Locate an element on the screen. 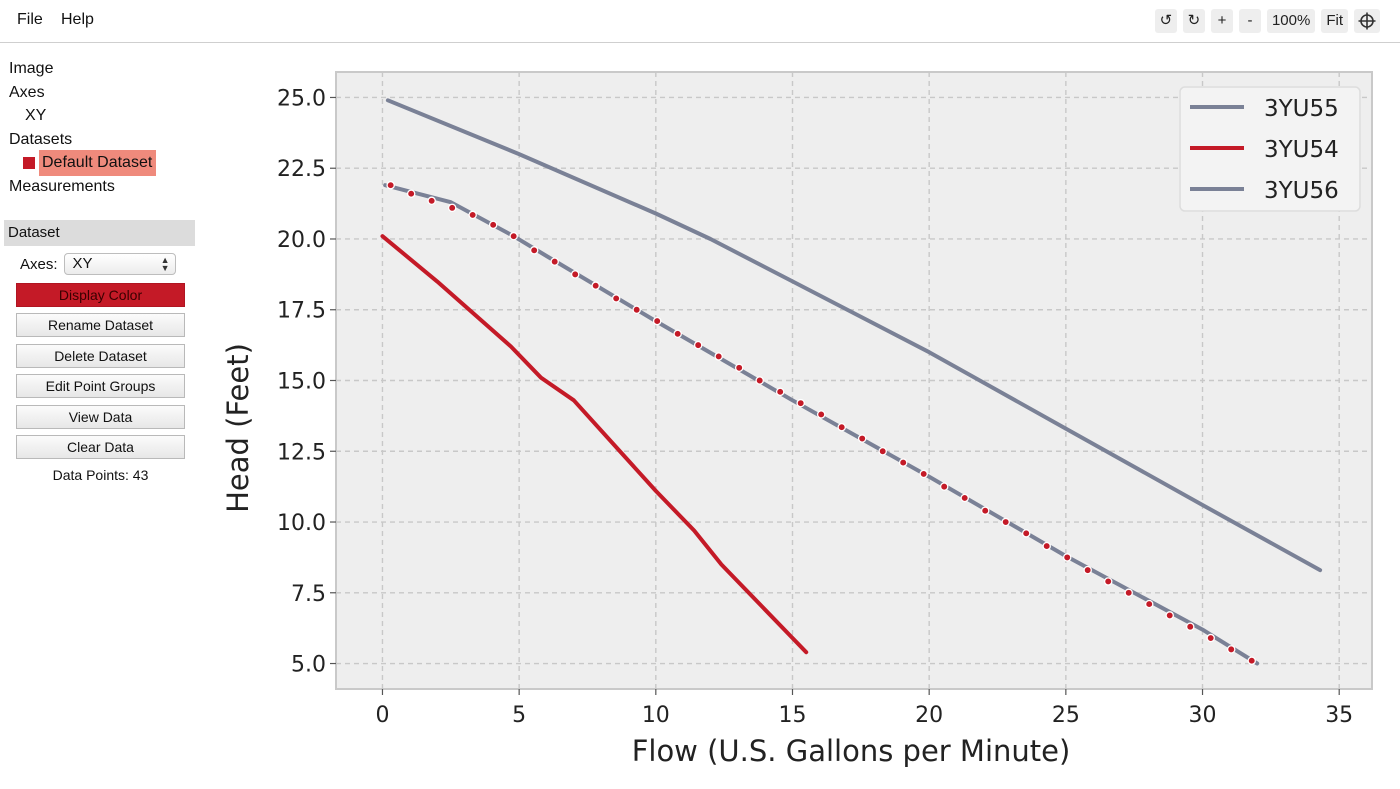  delete-dataset-button: Delete Dataset is located at coordinates (100, 355).